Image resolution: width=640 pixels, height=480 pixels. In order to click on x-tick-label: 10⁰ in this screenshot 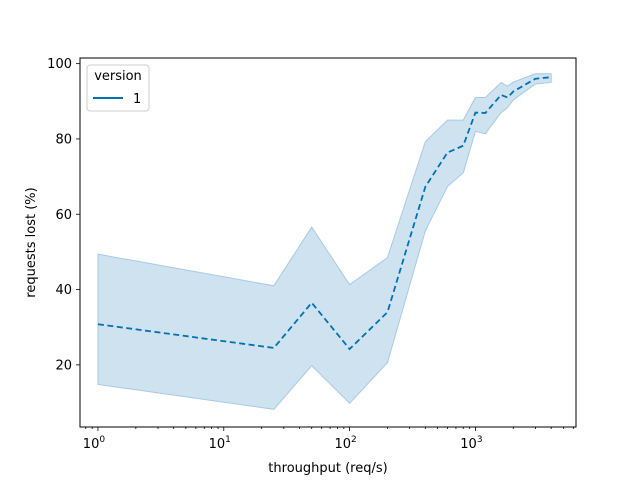, I will do `click(94, 443)`.